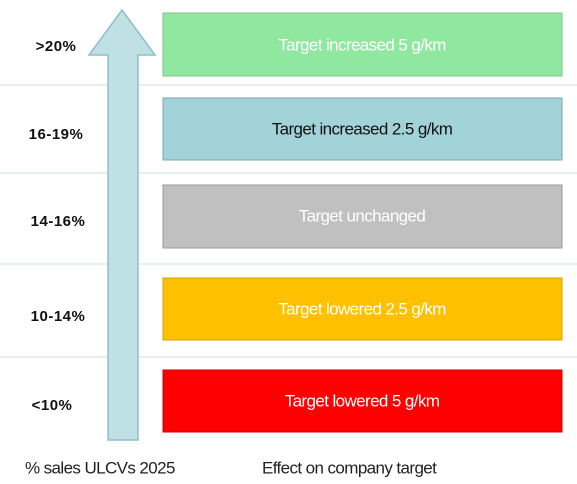  What do you see at coordinates (349, 467) in the screenshot?
I see `footer-right: Effect on company target` at bounding box center [349, 467].